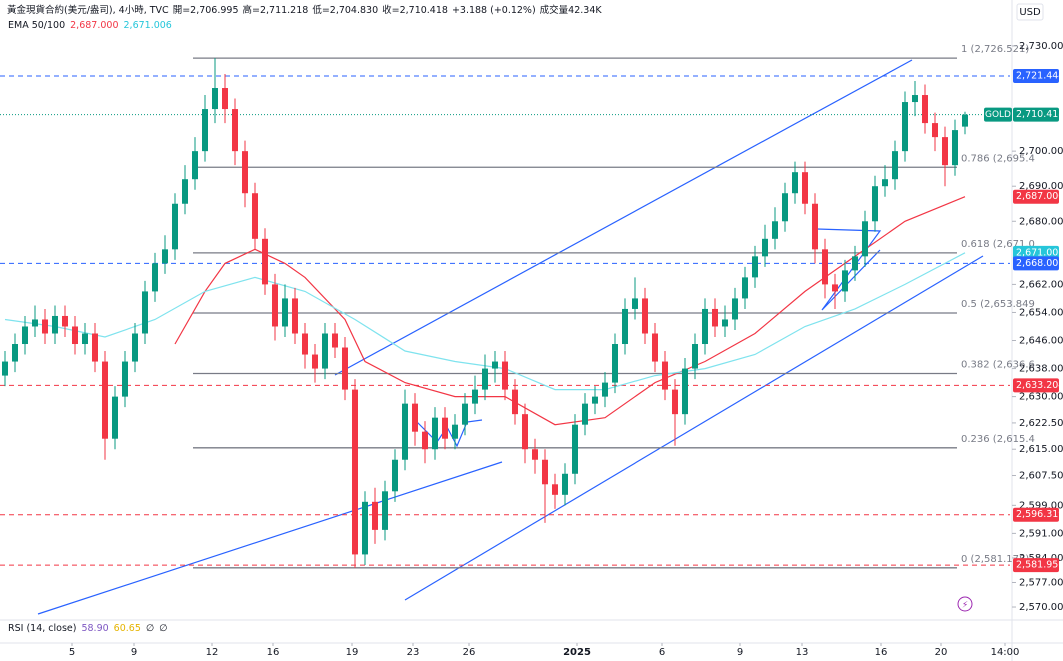  What do you see at coordinates (90, 25) in the screenshot?
I see `indicator-legend: EMA 50/100 2,687.000 2,671.006` at bounding box center [90, 25].